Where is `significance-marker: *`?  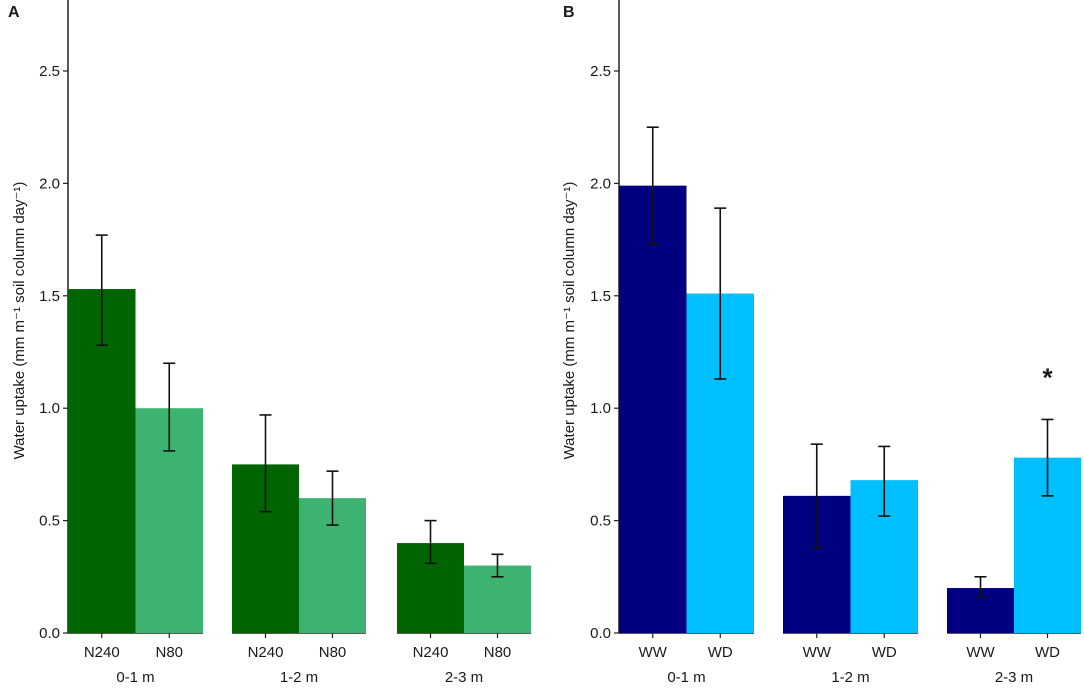
significance-marker: * is located at coordinates (1047, 377).